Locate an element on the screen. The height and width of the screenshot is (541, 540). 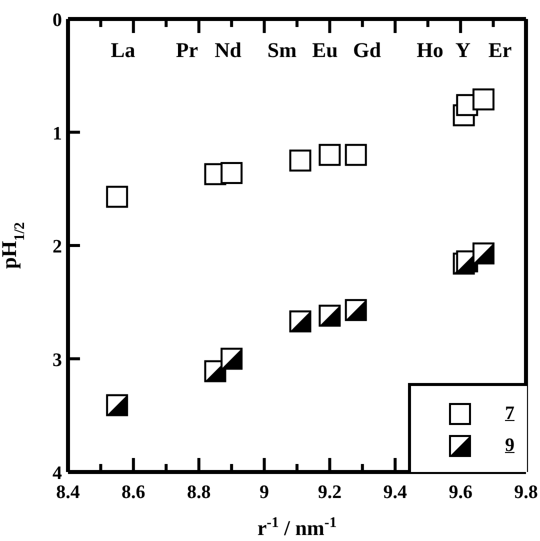
x-tick-label: 9.4 is located at coordinates (395, 492).